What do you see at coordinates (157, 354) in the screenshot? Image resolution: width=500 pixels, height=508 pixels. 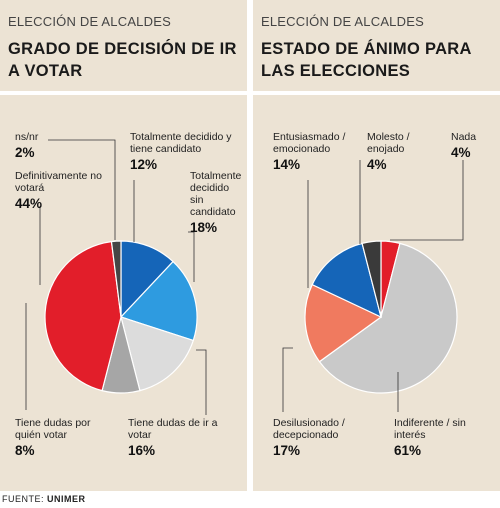 I see `pie-slice-tiene-dudas-de-ir-a-votar` at bounding box center [157, 354].